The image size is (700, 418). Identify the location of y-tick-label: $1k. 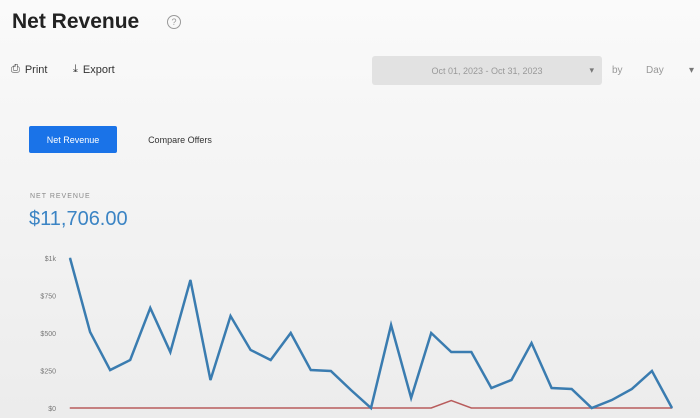
(51, 259).